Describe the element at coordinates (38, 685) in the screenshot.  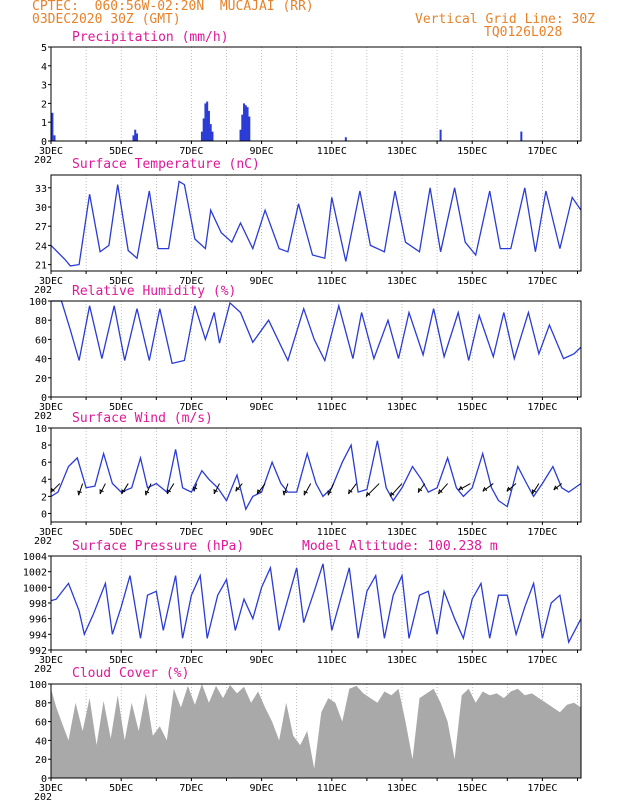
I see `y-tick-label: 100` at that location.